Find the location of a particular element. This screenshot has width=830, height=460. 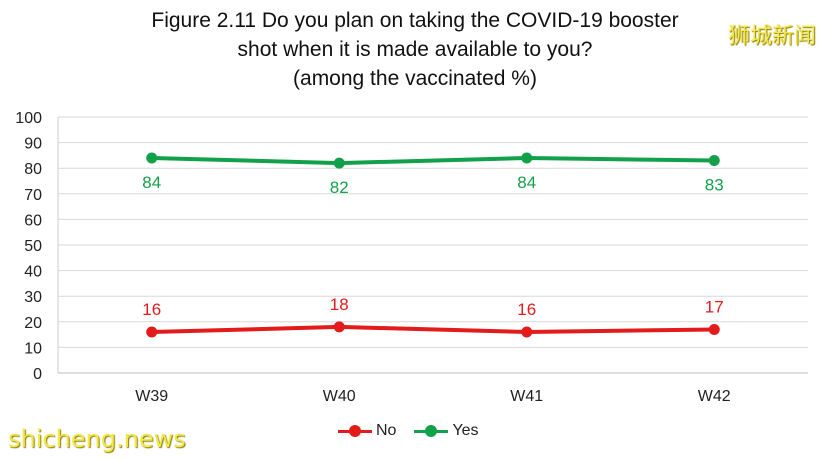

data-label-no: 18 is located at coordinates (339, 304).